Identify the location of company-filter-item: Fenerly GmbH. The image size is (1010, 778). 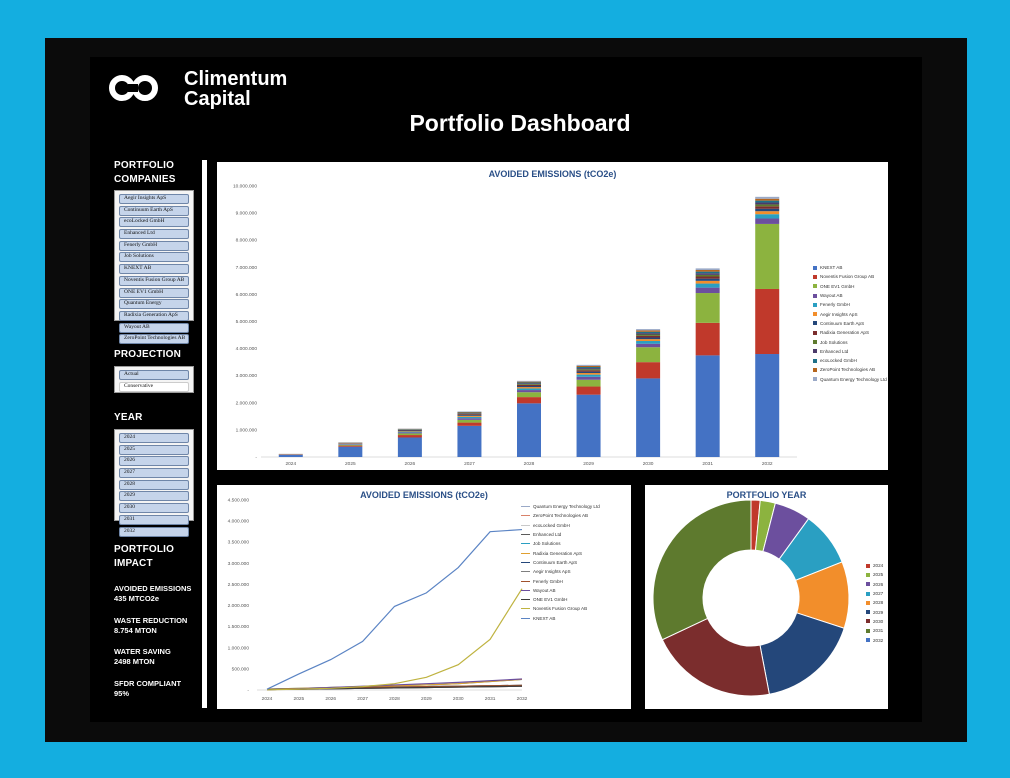
(154, 245).